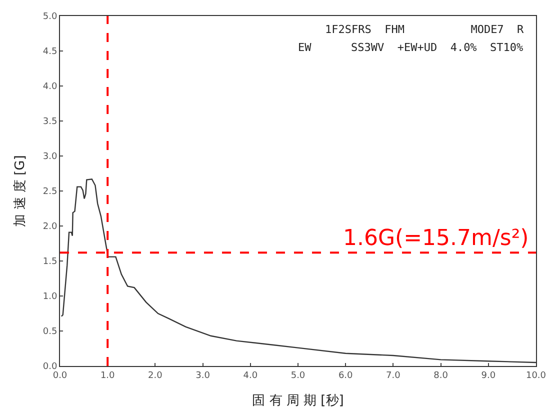  What do you see at coordinates (50, 192) in the screenshot?
I see `y-tick-label: 2.5` at bounding box center [50, 192].